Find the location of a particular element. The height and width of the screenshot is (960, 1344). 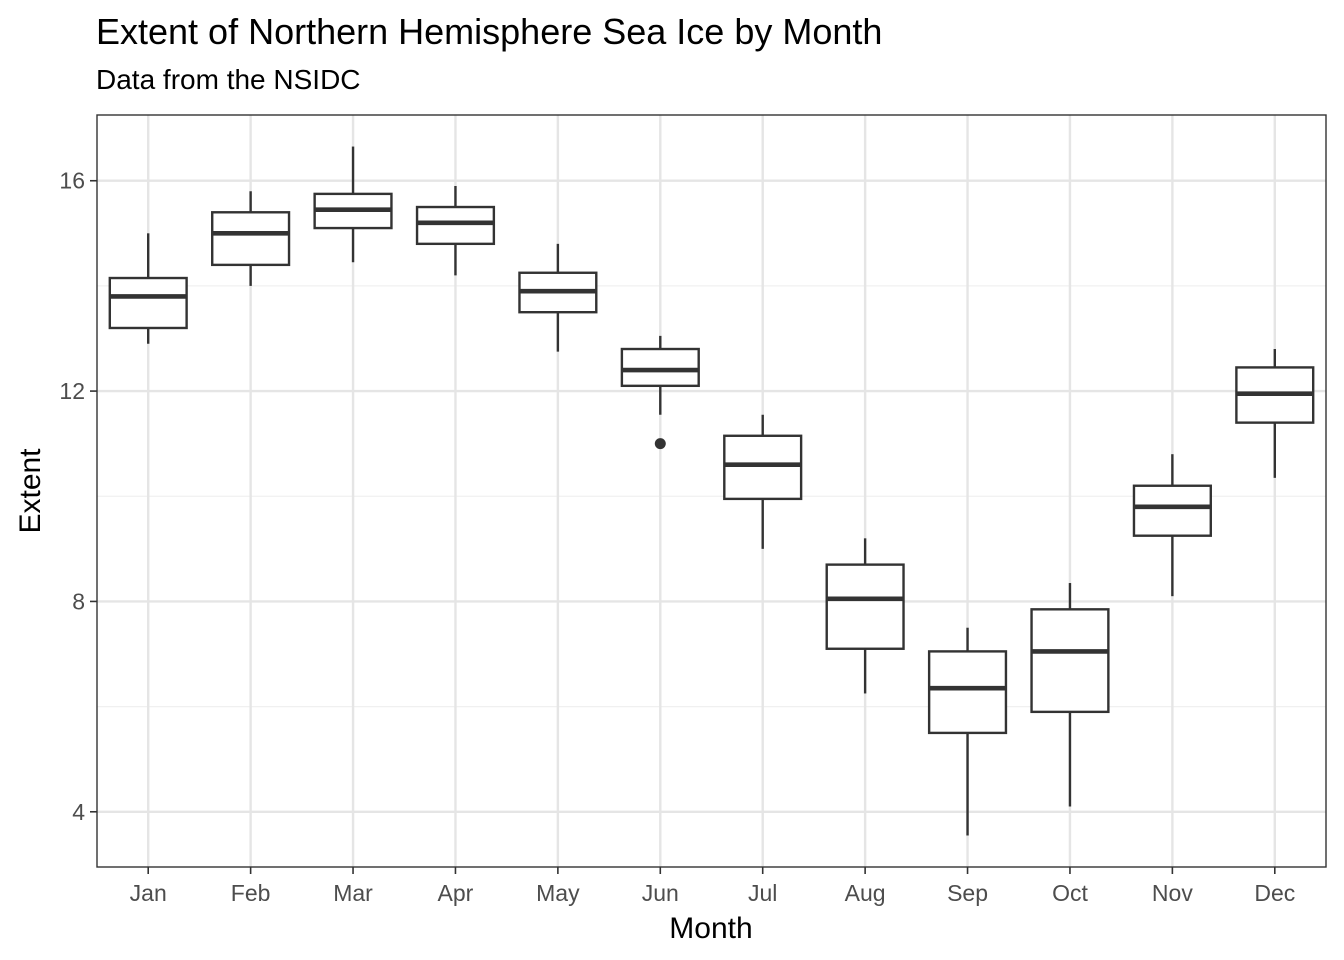

box-nov is located at coordinates (1172, 525).